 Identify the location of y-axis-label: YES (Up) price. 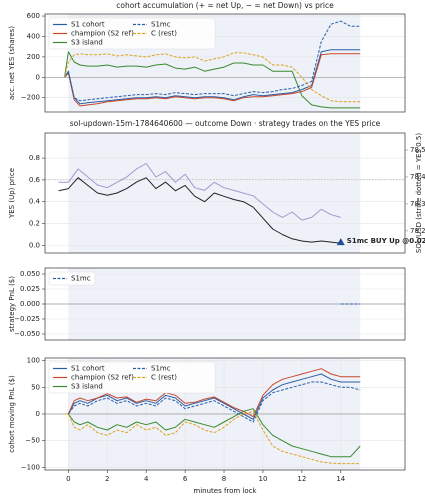
(12, 193).